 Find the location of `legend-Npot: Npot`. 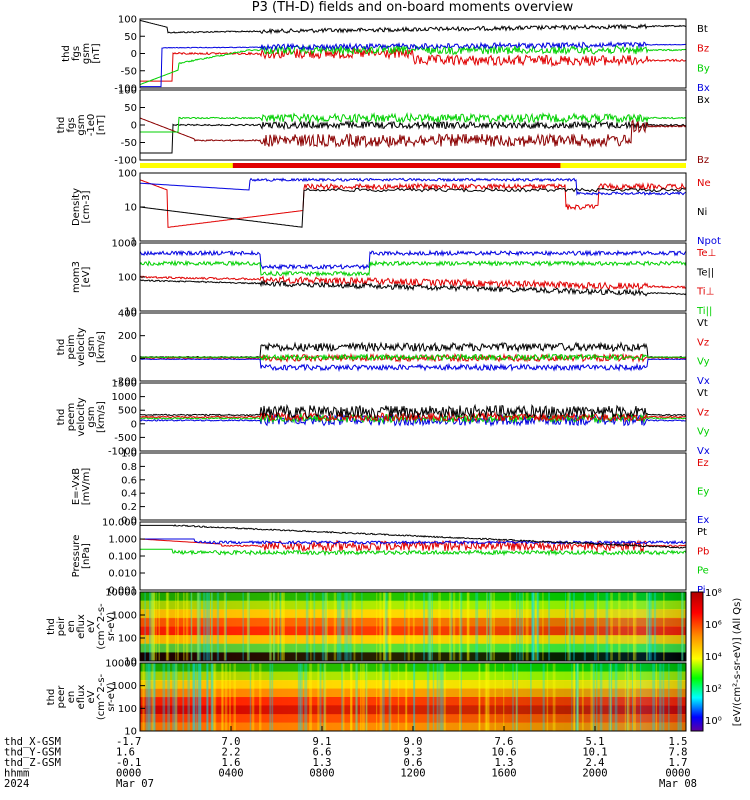

legend-Npot: Npot is located at coordinates (709, 241).